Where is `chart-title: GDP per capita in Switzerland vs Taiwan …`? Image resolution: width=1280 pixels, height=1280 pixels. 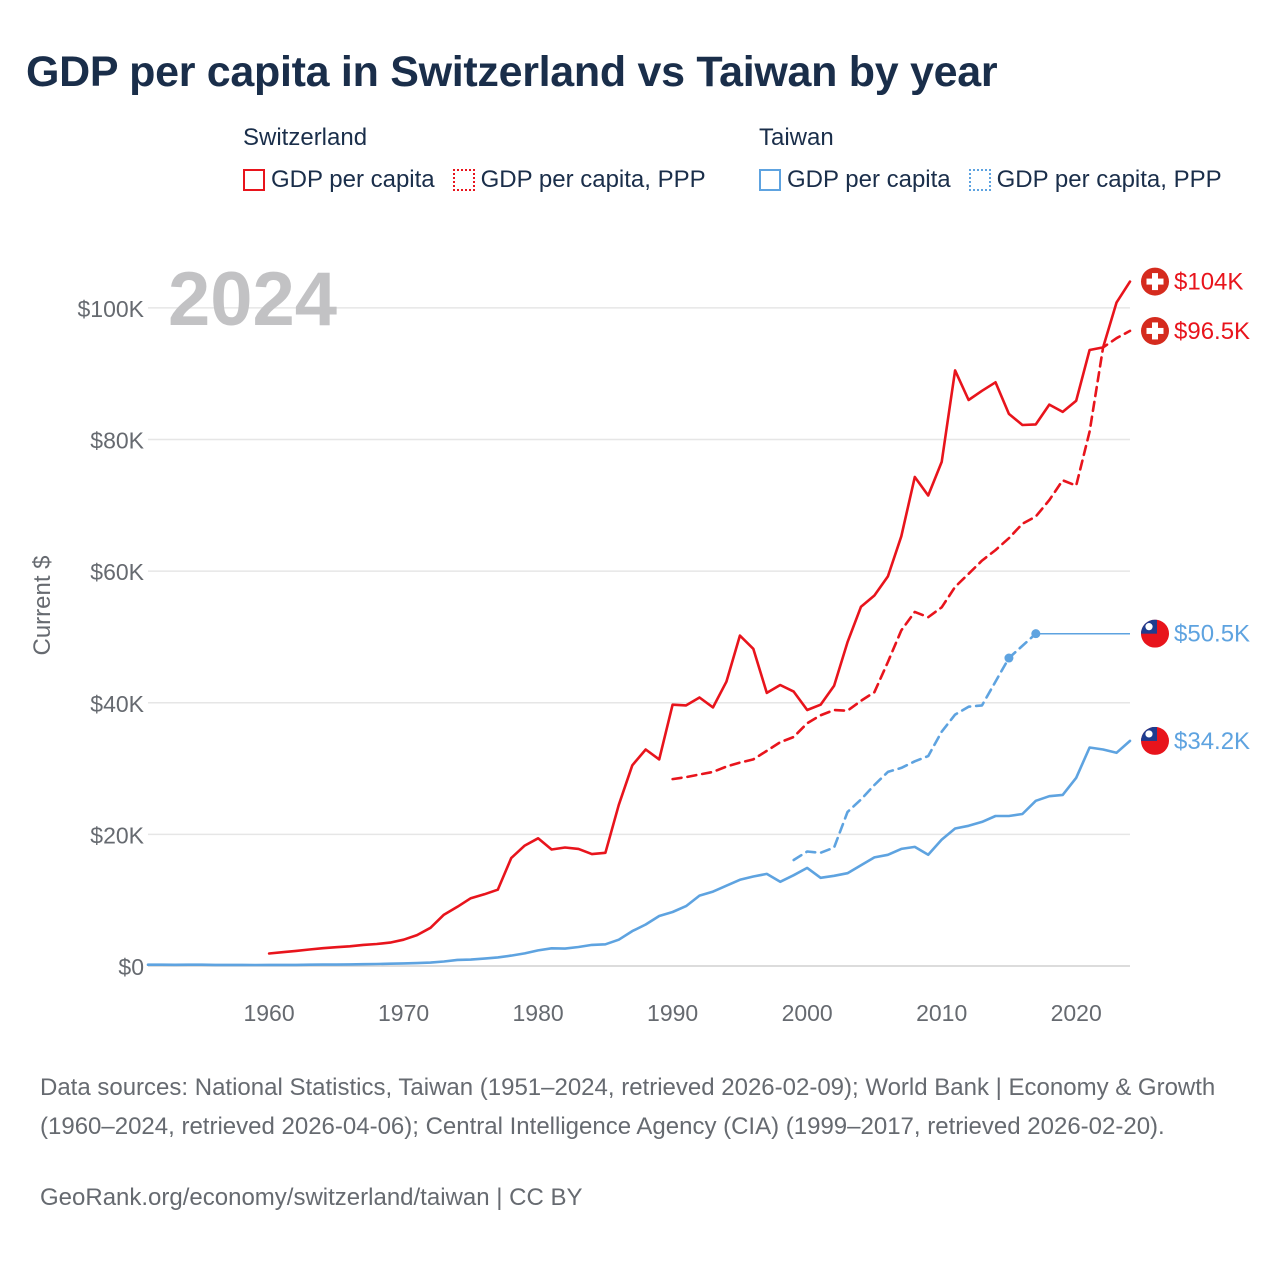
chart-title: GDP per capita in Switzerland vs Taiwan … is located at coordinates (512, 72).